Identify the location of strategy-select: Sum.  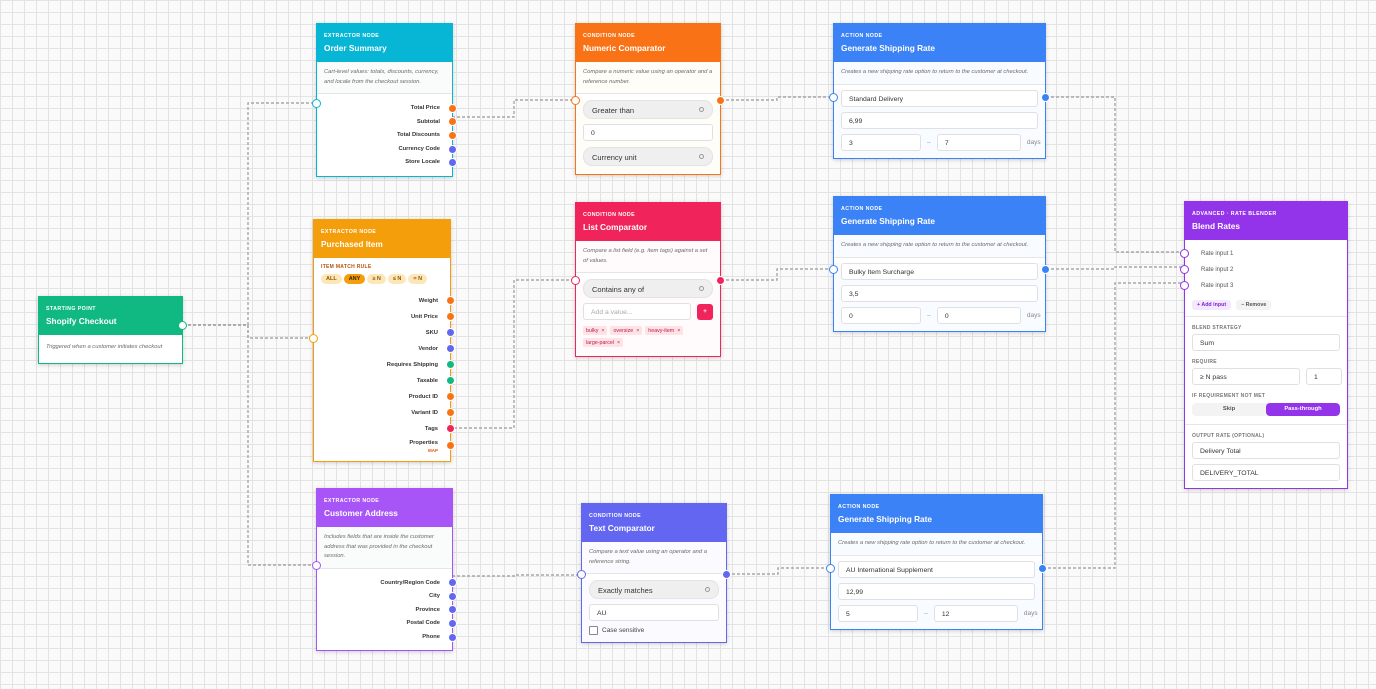
(1266, 342).